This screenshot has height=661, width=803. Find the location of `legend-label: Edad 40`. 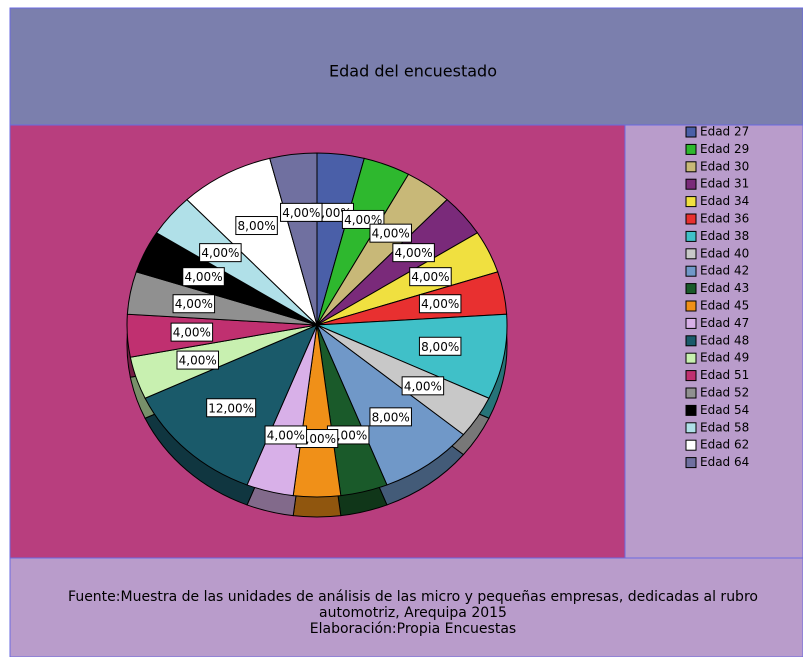

legend-label: Edad 40 is located at coordinates (724, 253).